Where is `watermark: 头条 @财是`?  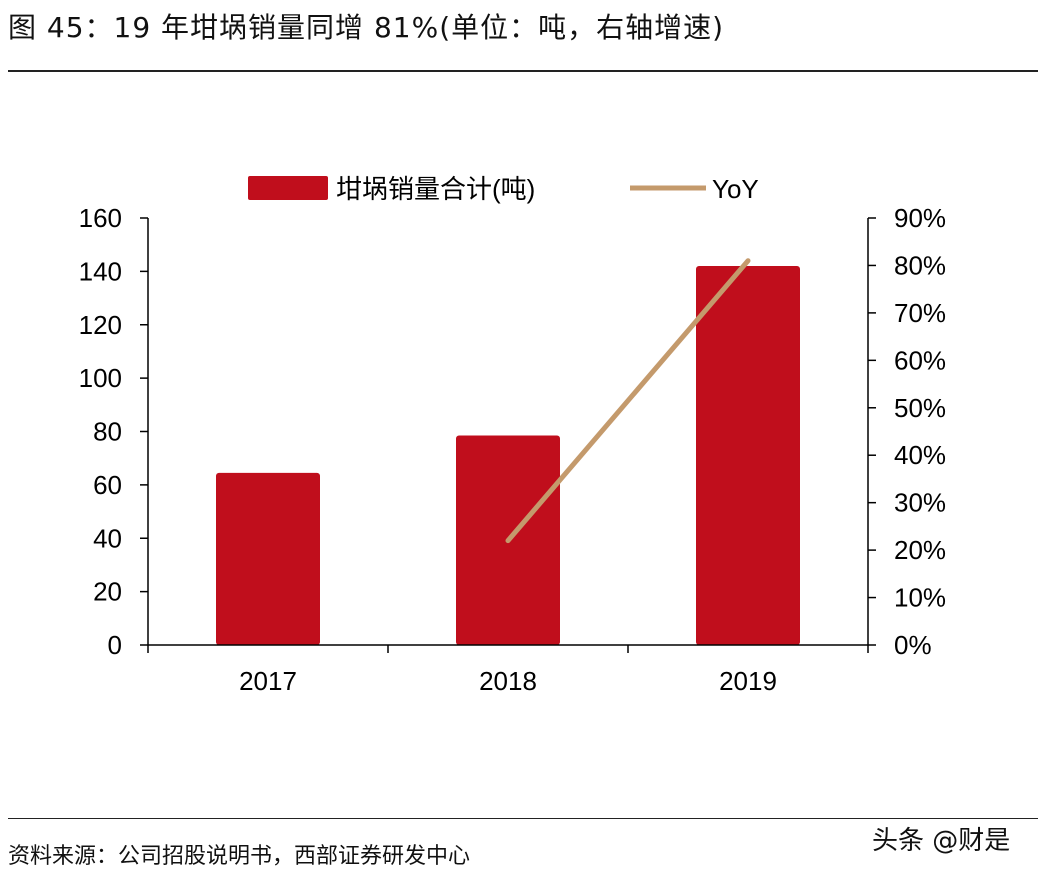
watermark: 头条 @财是 is located at coordinates (941, 841).